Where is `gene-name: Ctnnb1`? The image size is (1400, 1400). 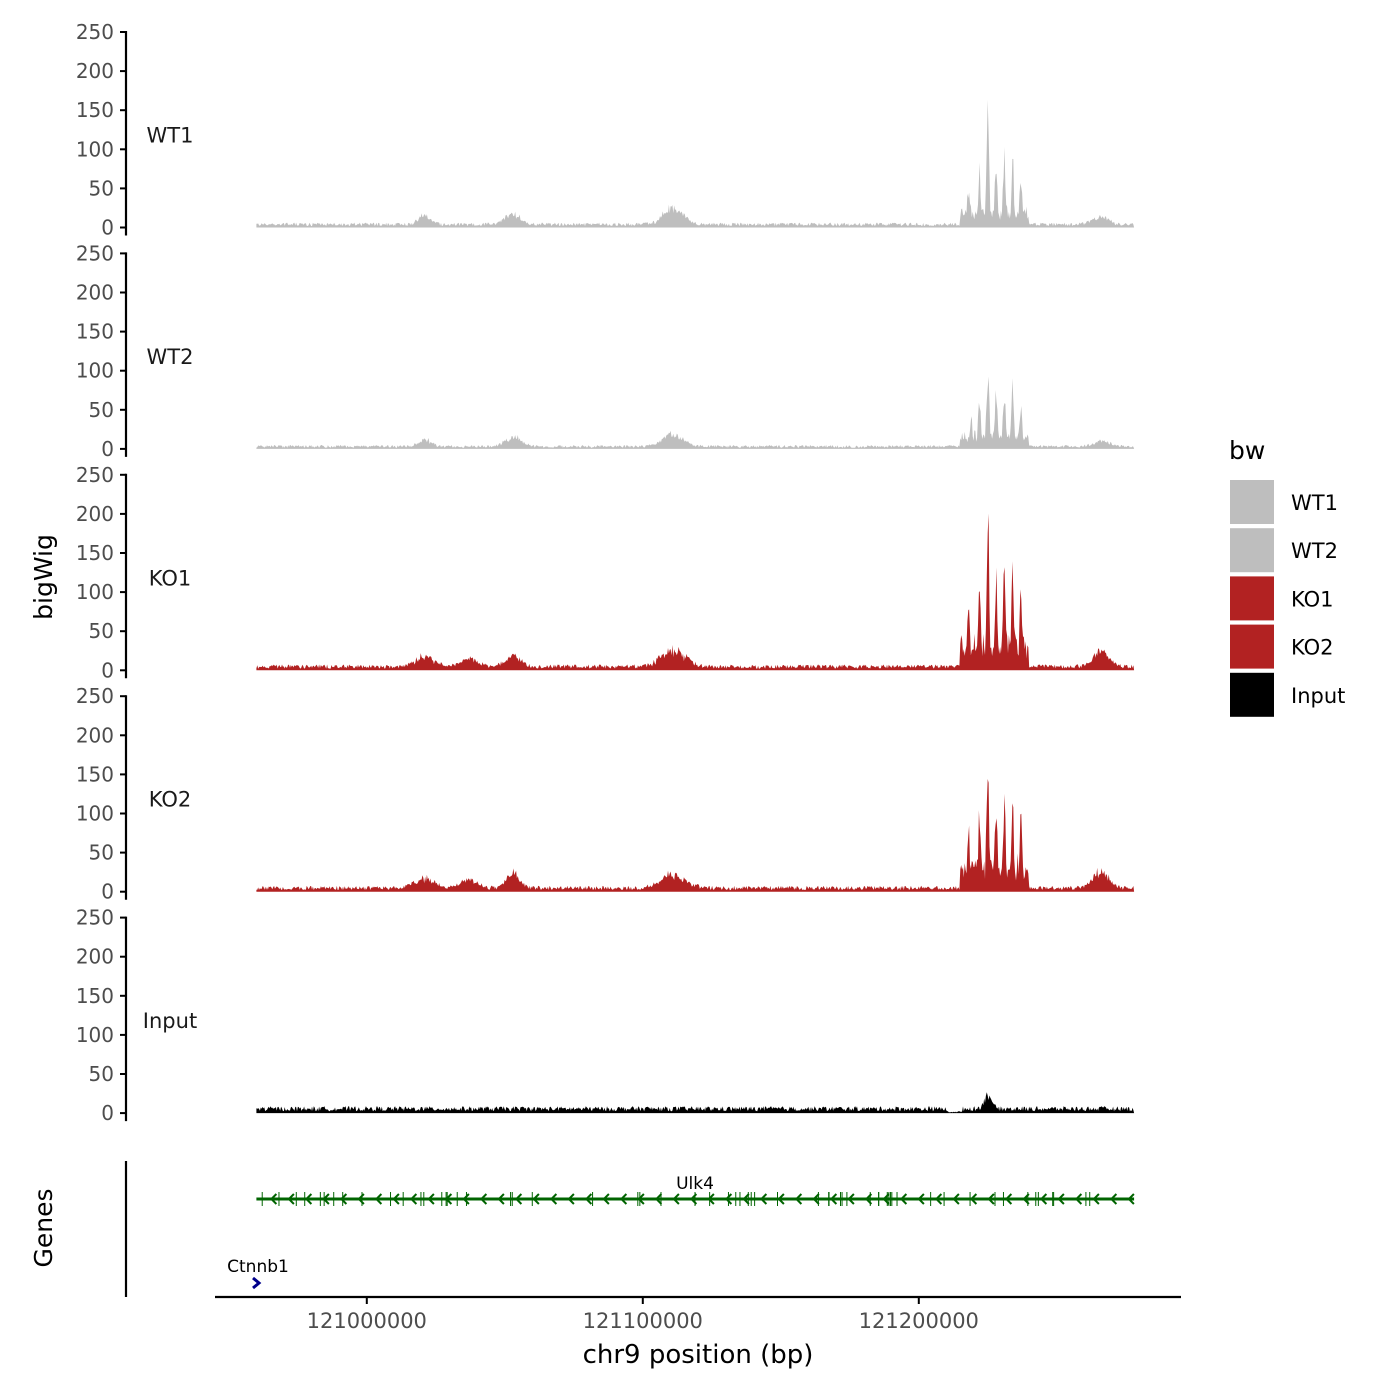 gene-name: Ctnnb1 is located at coordinates (258, 1267).